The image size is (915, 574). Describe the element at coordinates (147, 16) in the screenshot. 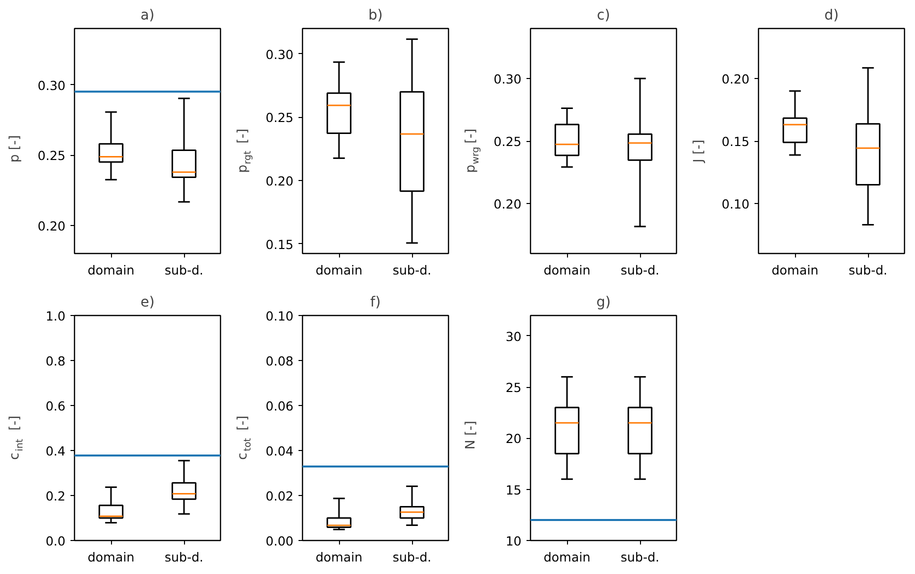

I see `chart-title: a)` at that location.